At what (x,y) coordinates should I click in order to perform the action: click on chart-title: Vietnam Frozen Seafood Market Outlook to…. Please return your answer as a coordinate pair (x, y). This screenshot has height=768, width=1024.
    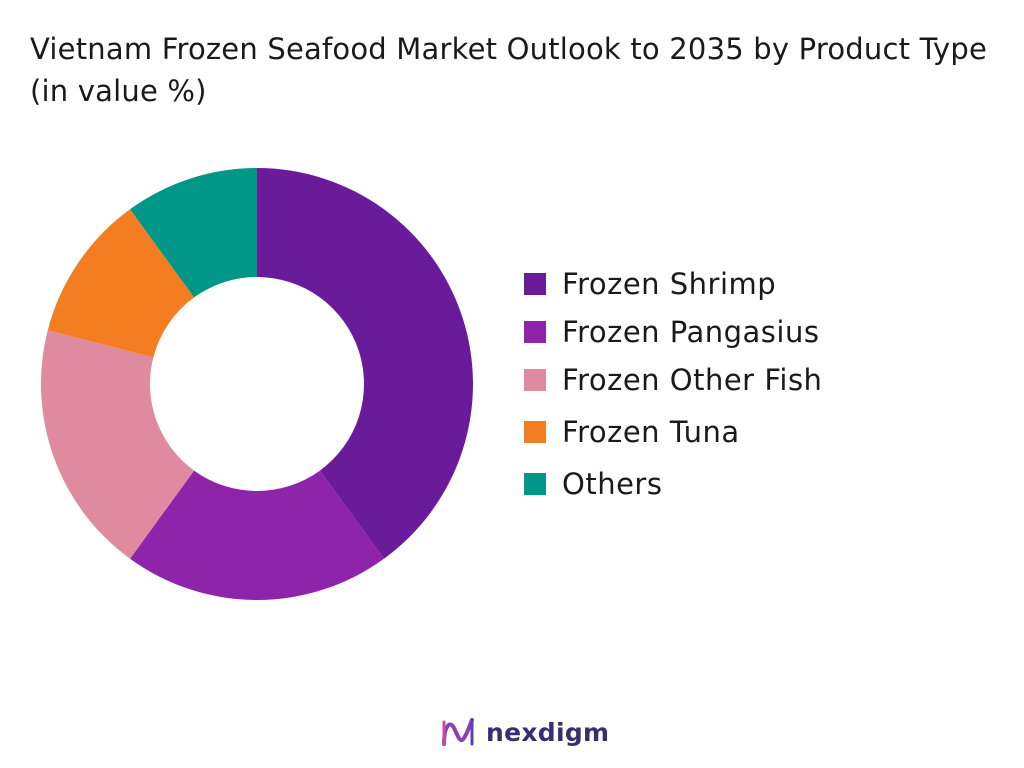
    Looking at the image, I should click on (509, 70).